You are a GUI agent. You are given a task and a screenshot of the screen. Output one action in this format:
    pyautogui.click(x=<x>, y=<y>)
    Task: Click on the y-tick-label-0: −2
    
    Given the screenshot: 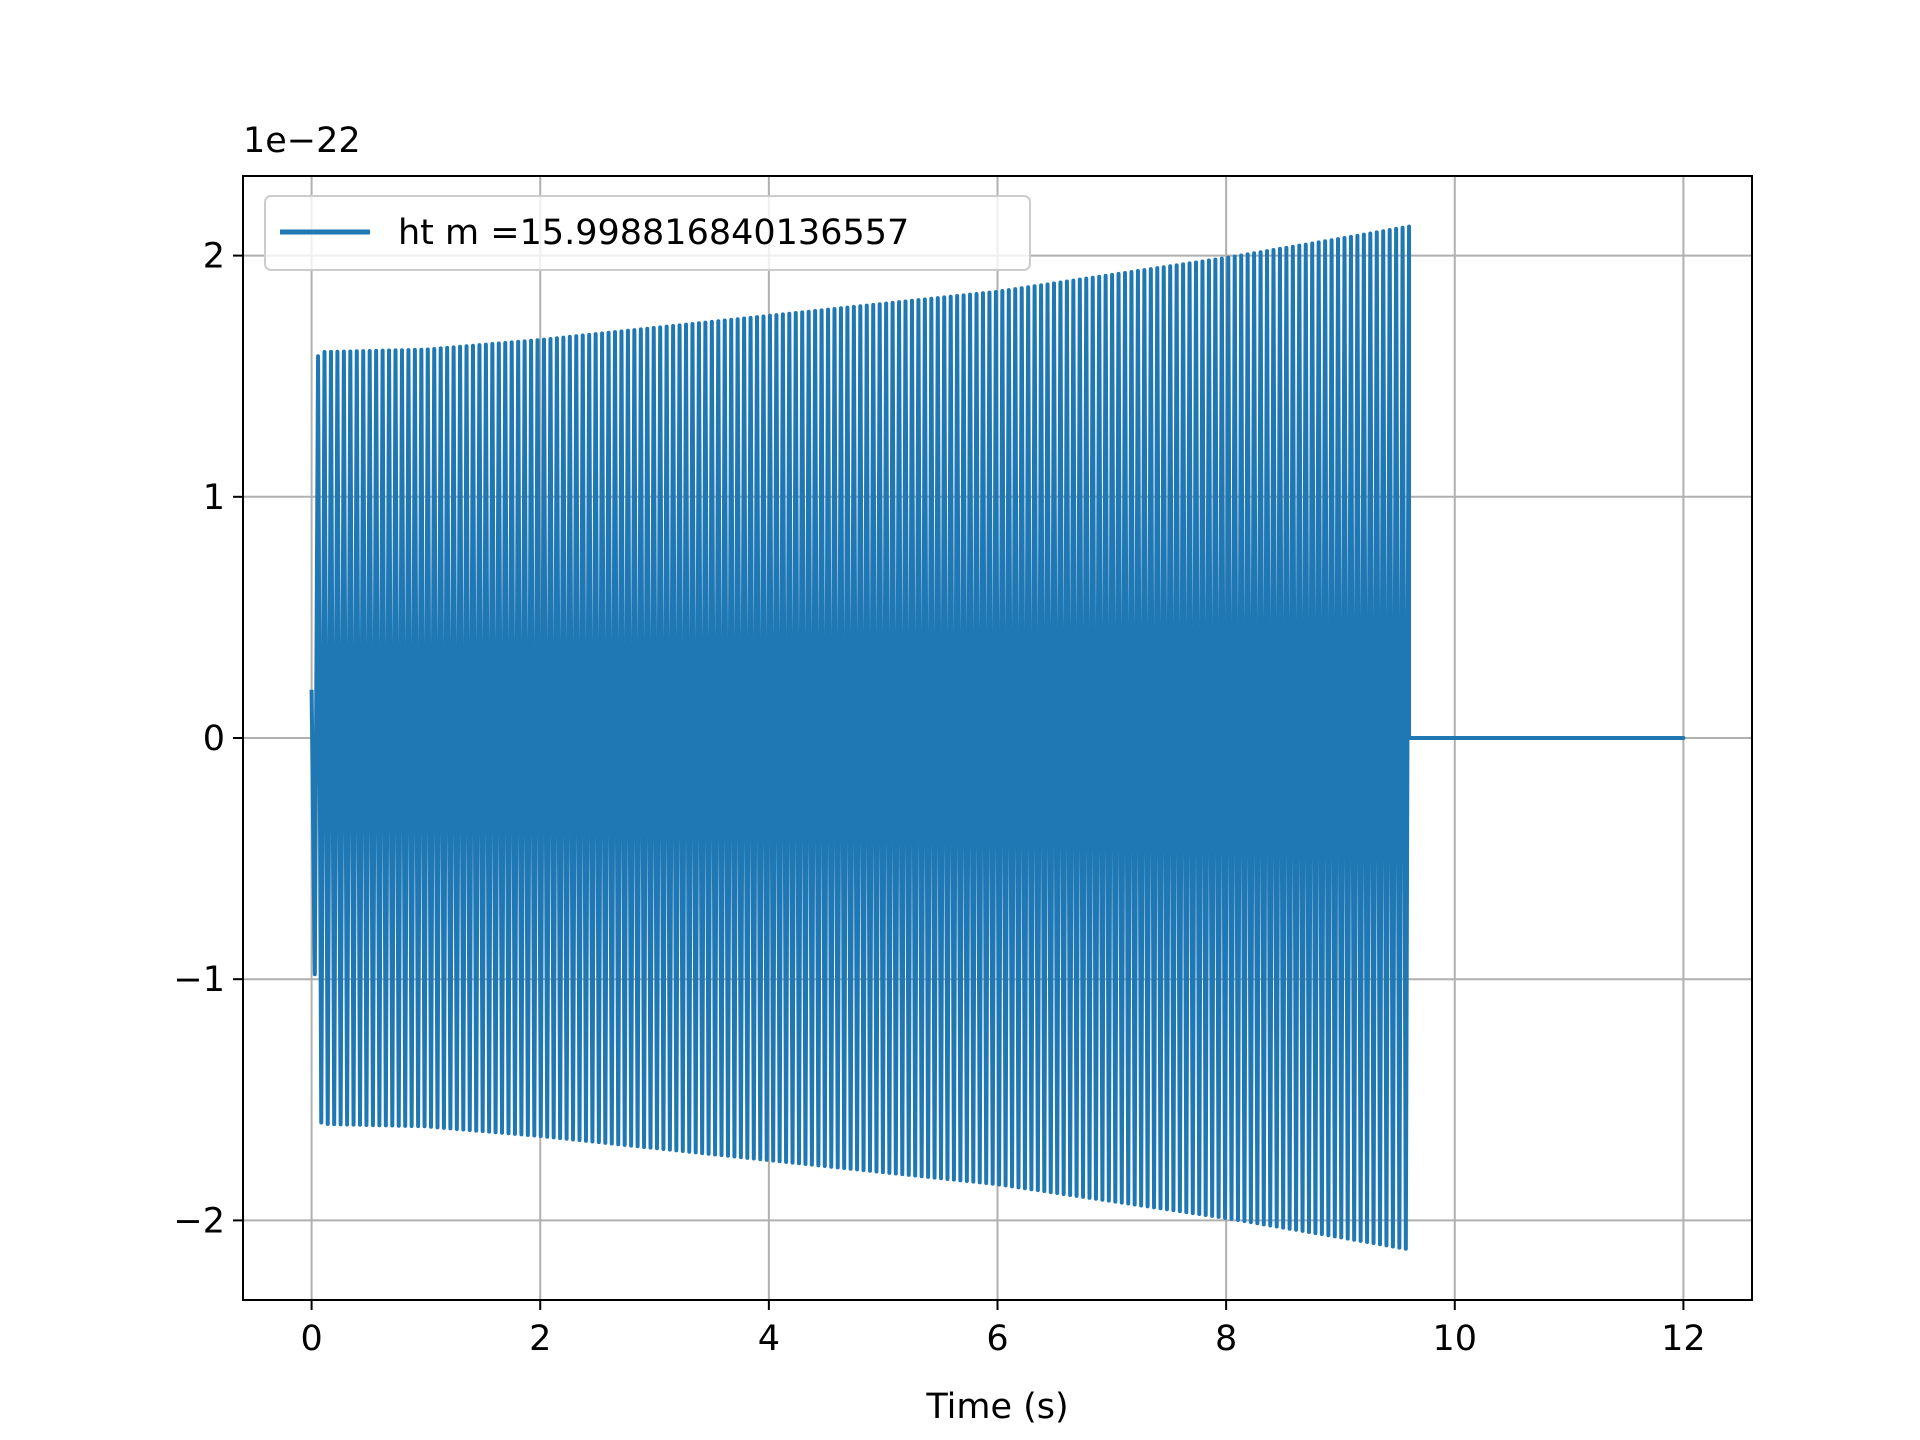 What is the action you would take?
    pyautogui.click(x=199, y=1221)
    